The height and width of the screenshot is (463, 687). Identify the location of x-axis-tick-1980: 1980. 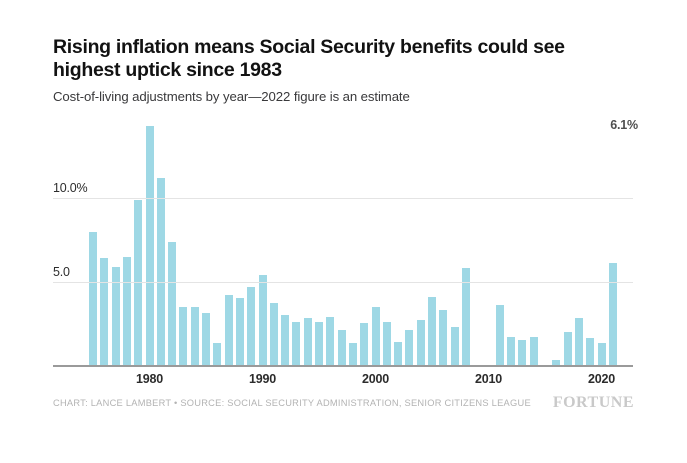
(149, 379).